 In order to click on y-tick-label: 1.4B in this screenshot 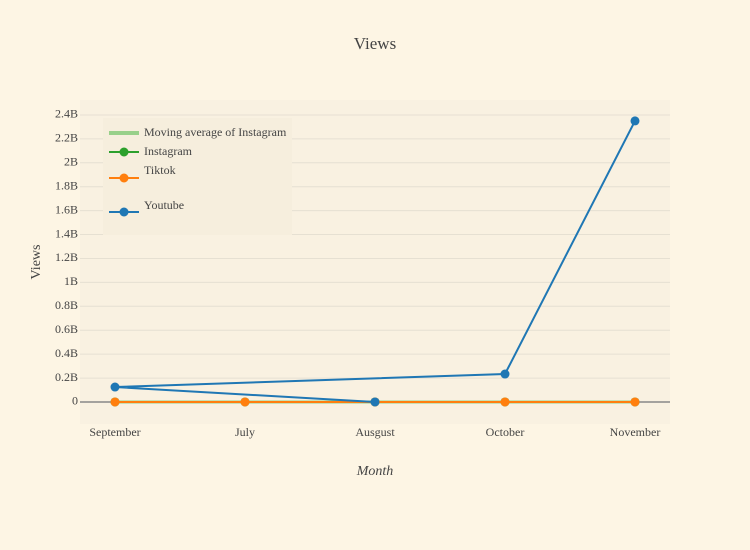, I will do `click(66, 233)`.